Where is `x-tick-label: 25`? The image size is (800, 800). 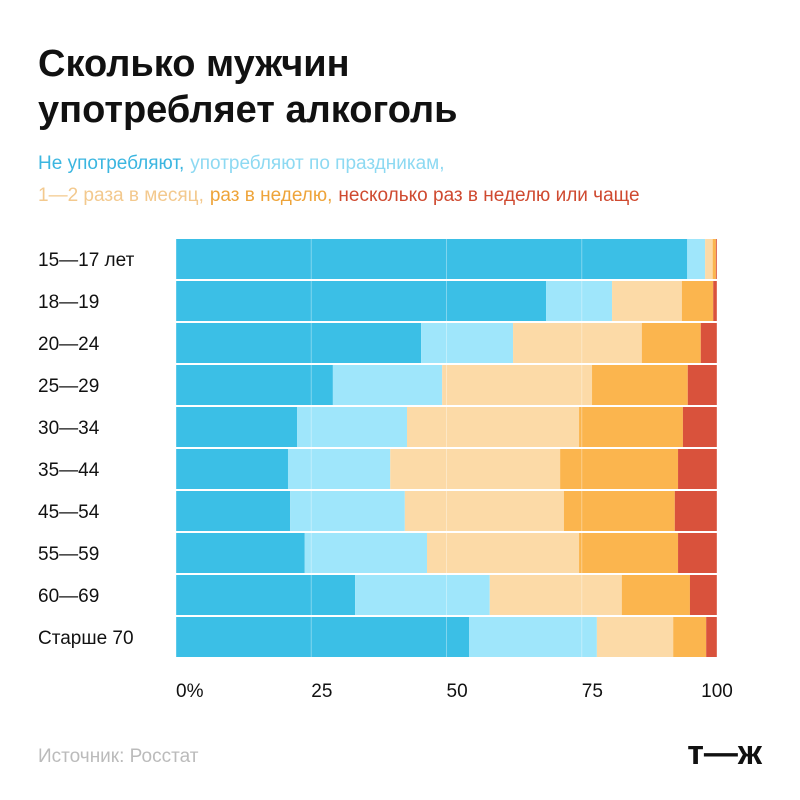 x-tick-label: 25 is located at coordinates (321, 691).